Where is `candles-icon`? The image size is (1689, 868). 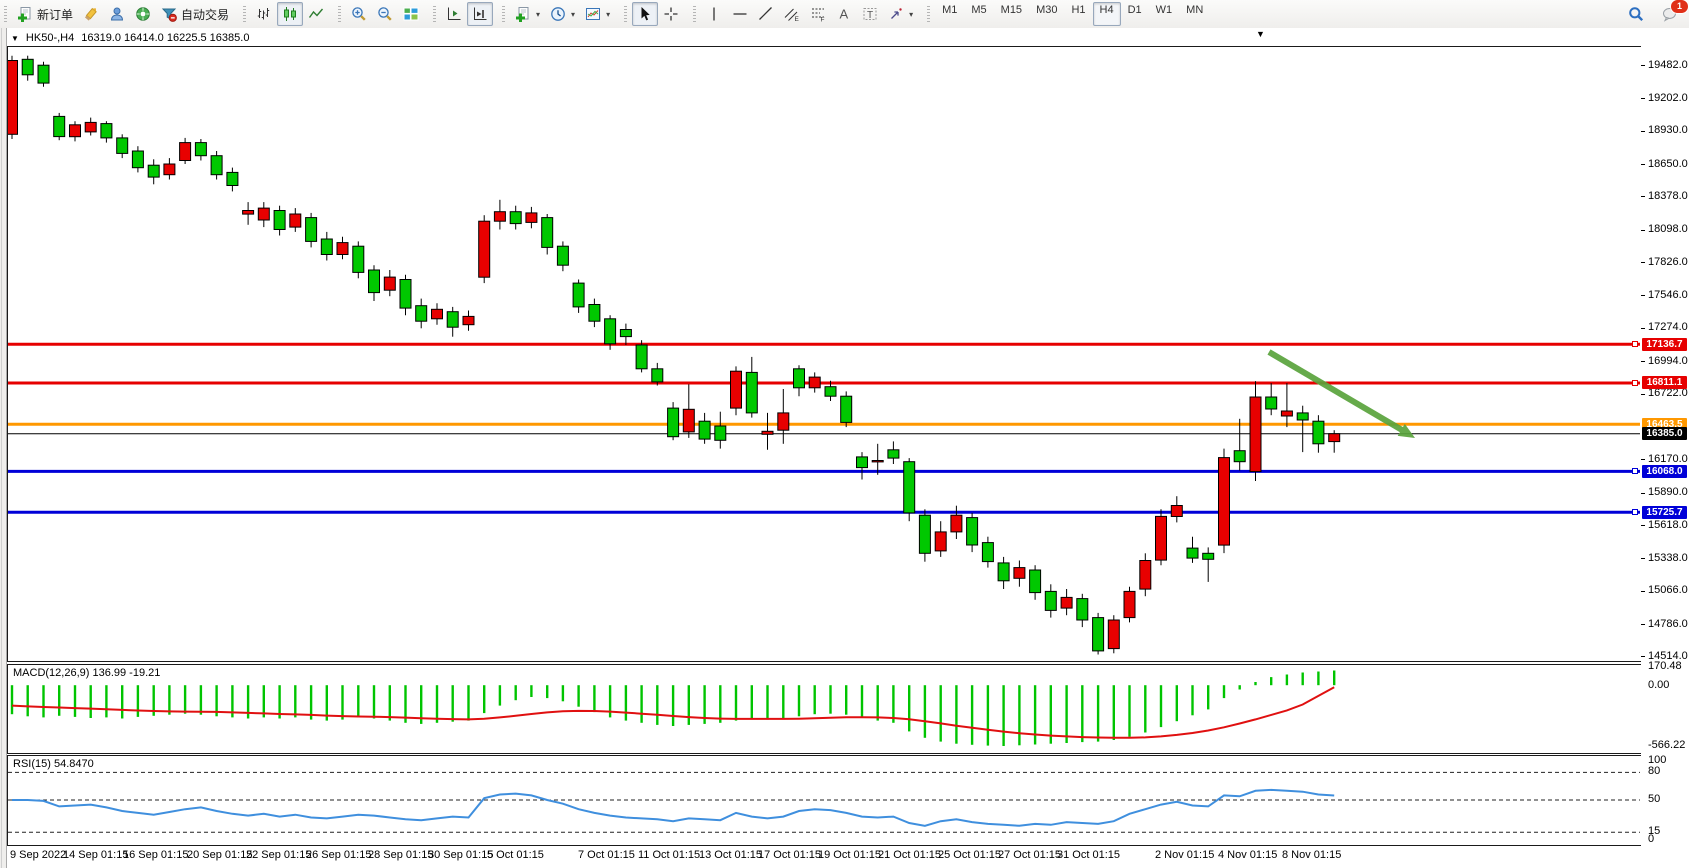 candles-icon is located at coordinates (290, 14).